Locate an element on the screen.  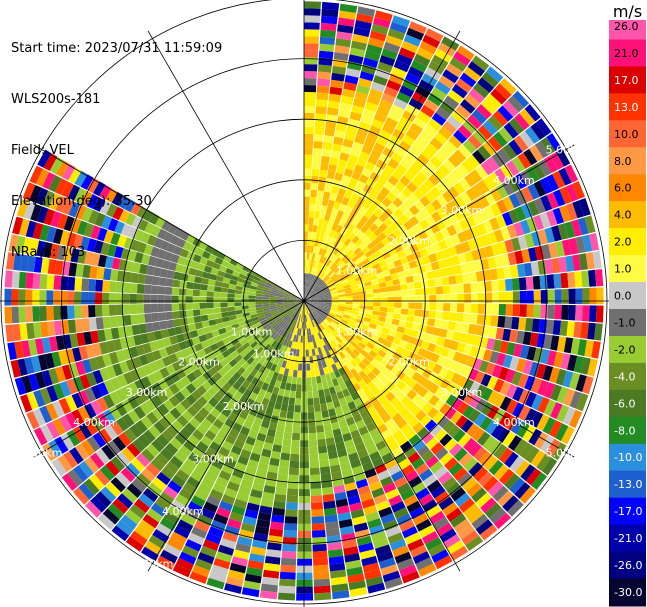
colorbar-unit: m/s is located at coordinates (627, 11).